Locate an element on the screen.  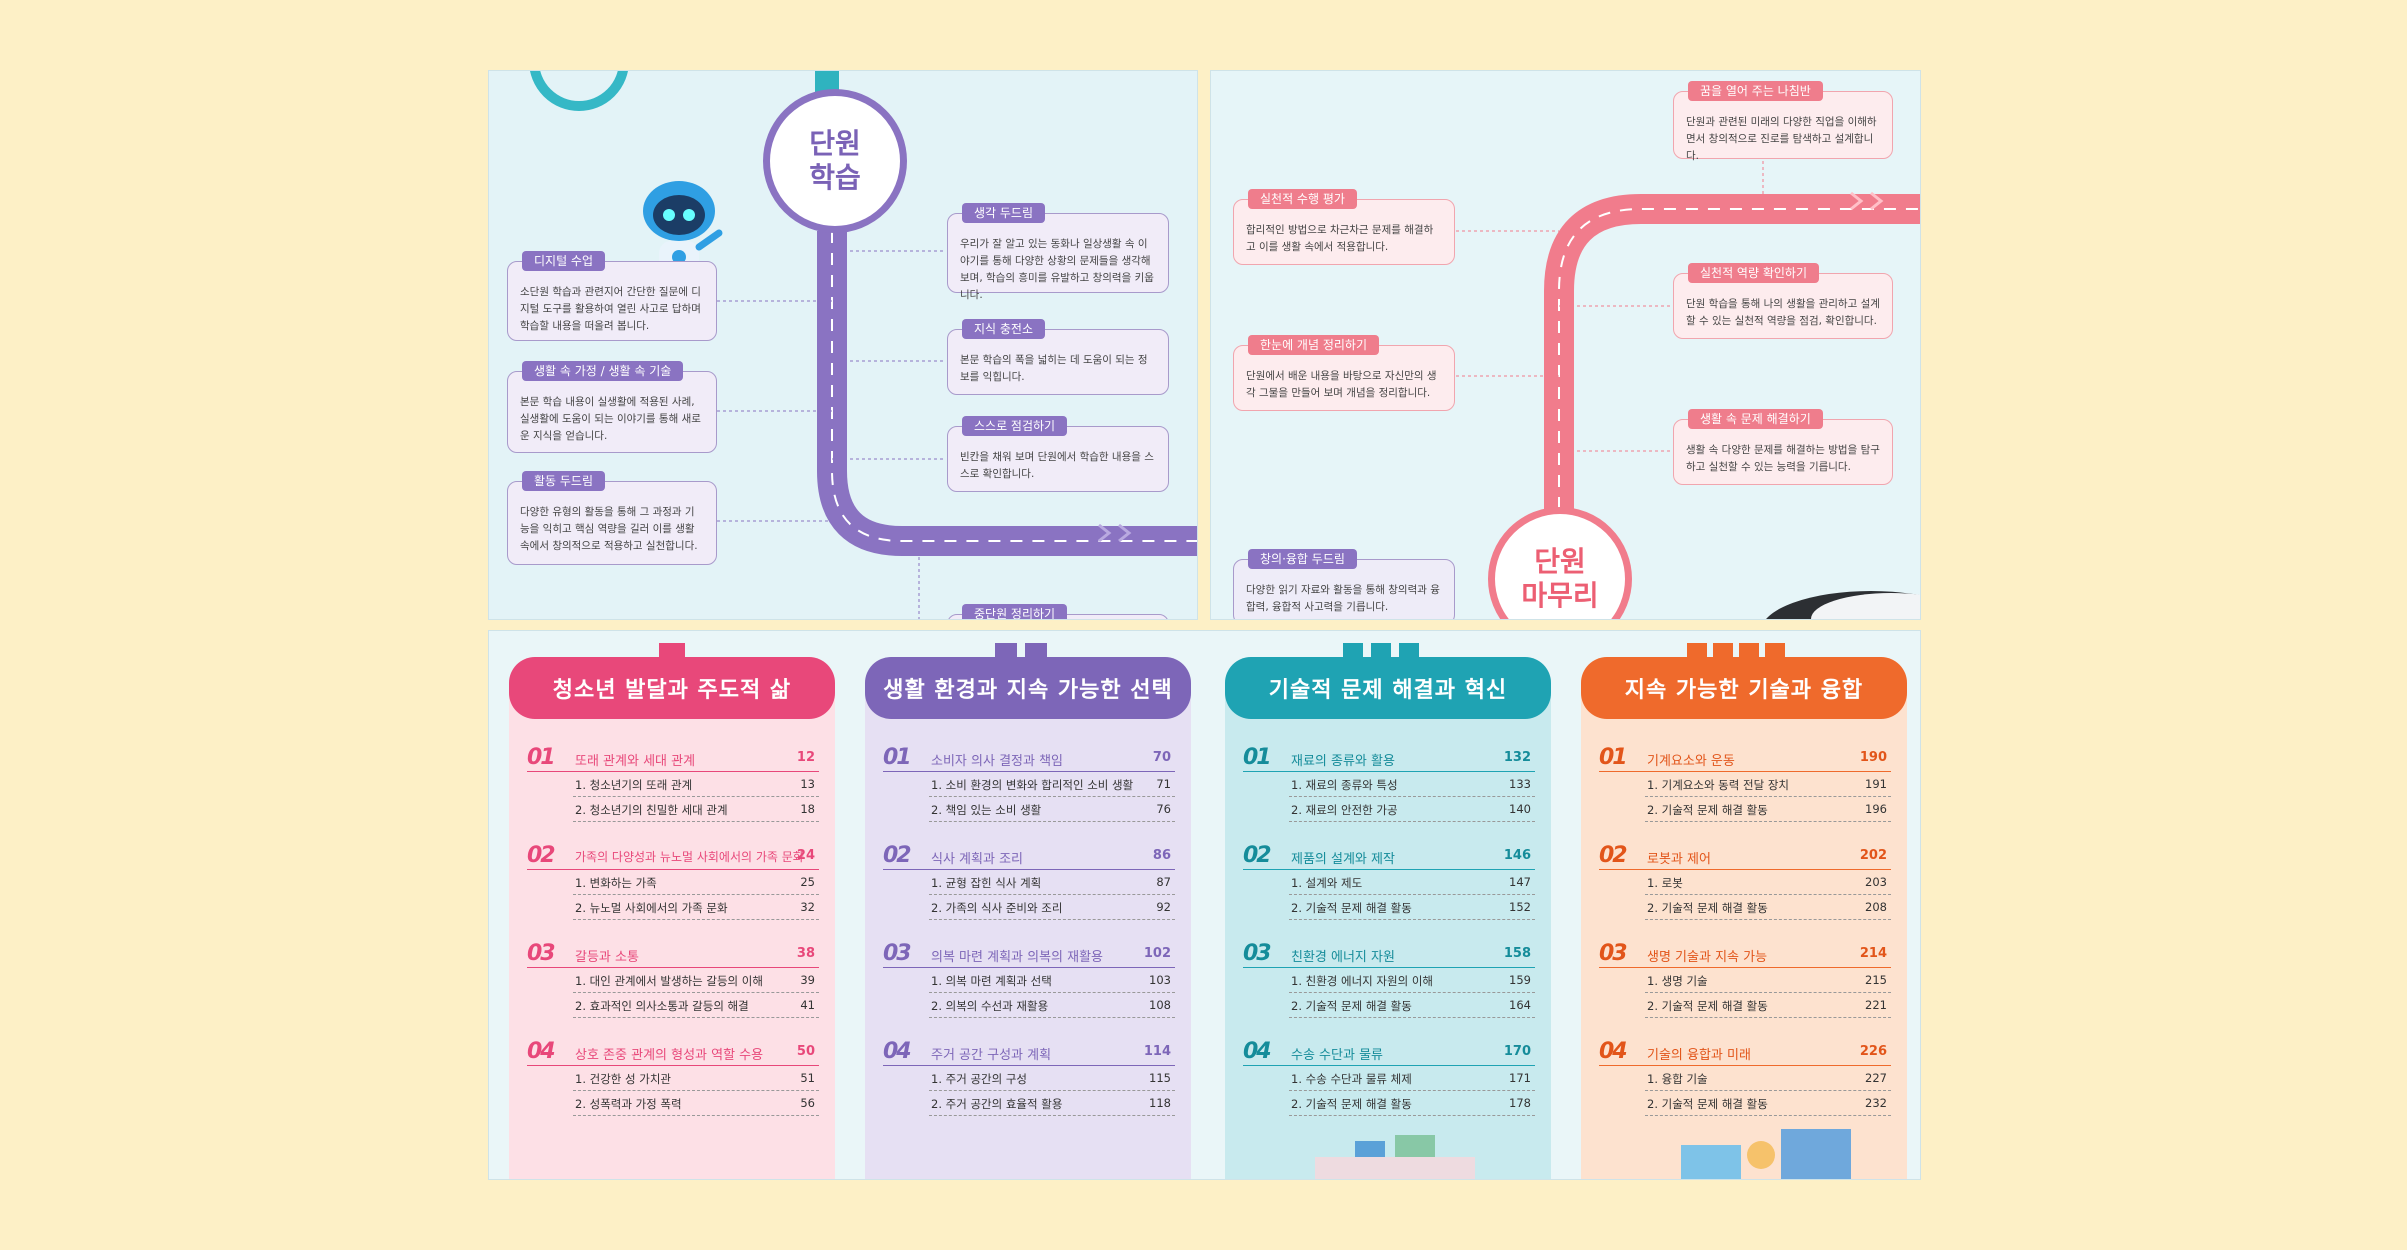
subunit-row: 1. 친환경 에너지 자원의 이해 159 is located at coordinates (1412, 980).